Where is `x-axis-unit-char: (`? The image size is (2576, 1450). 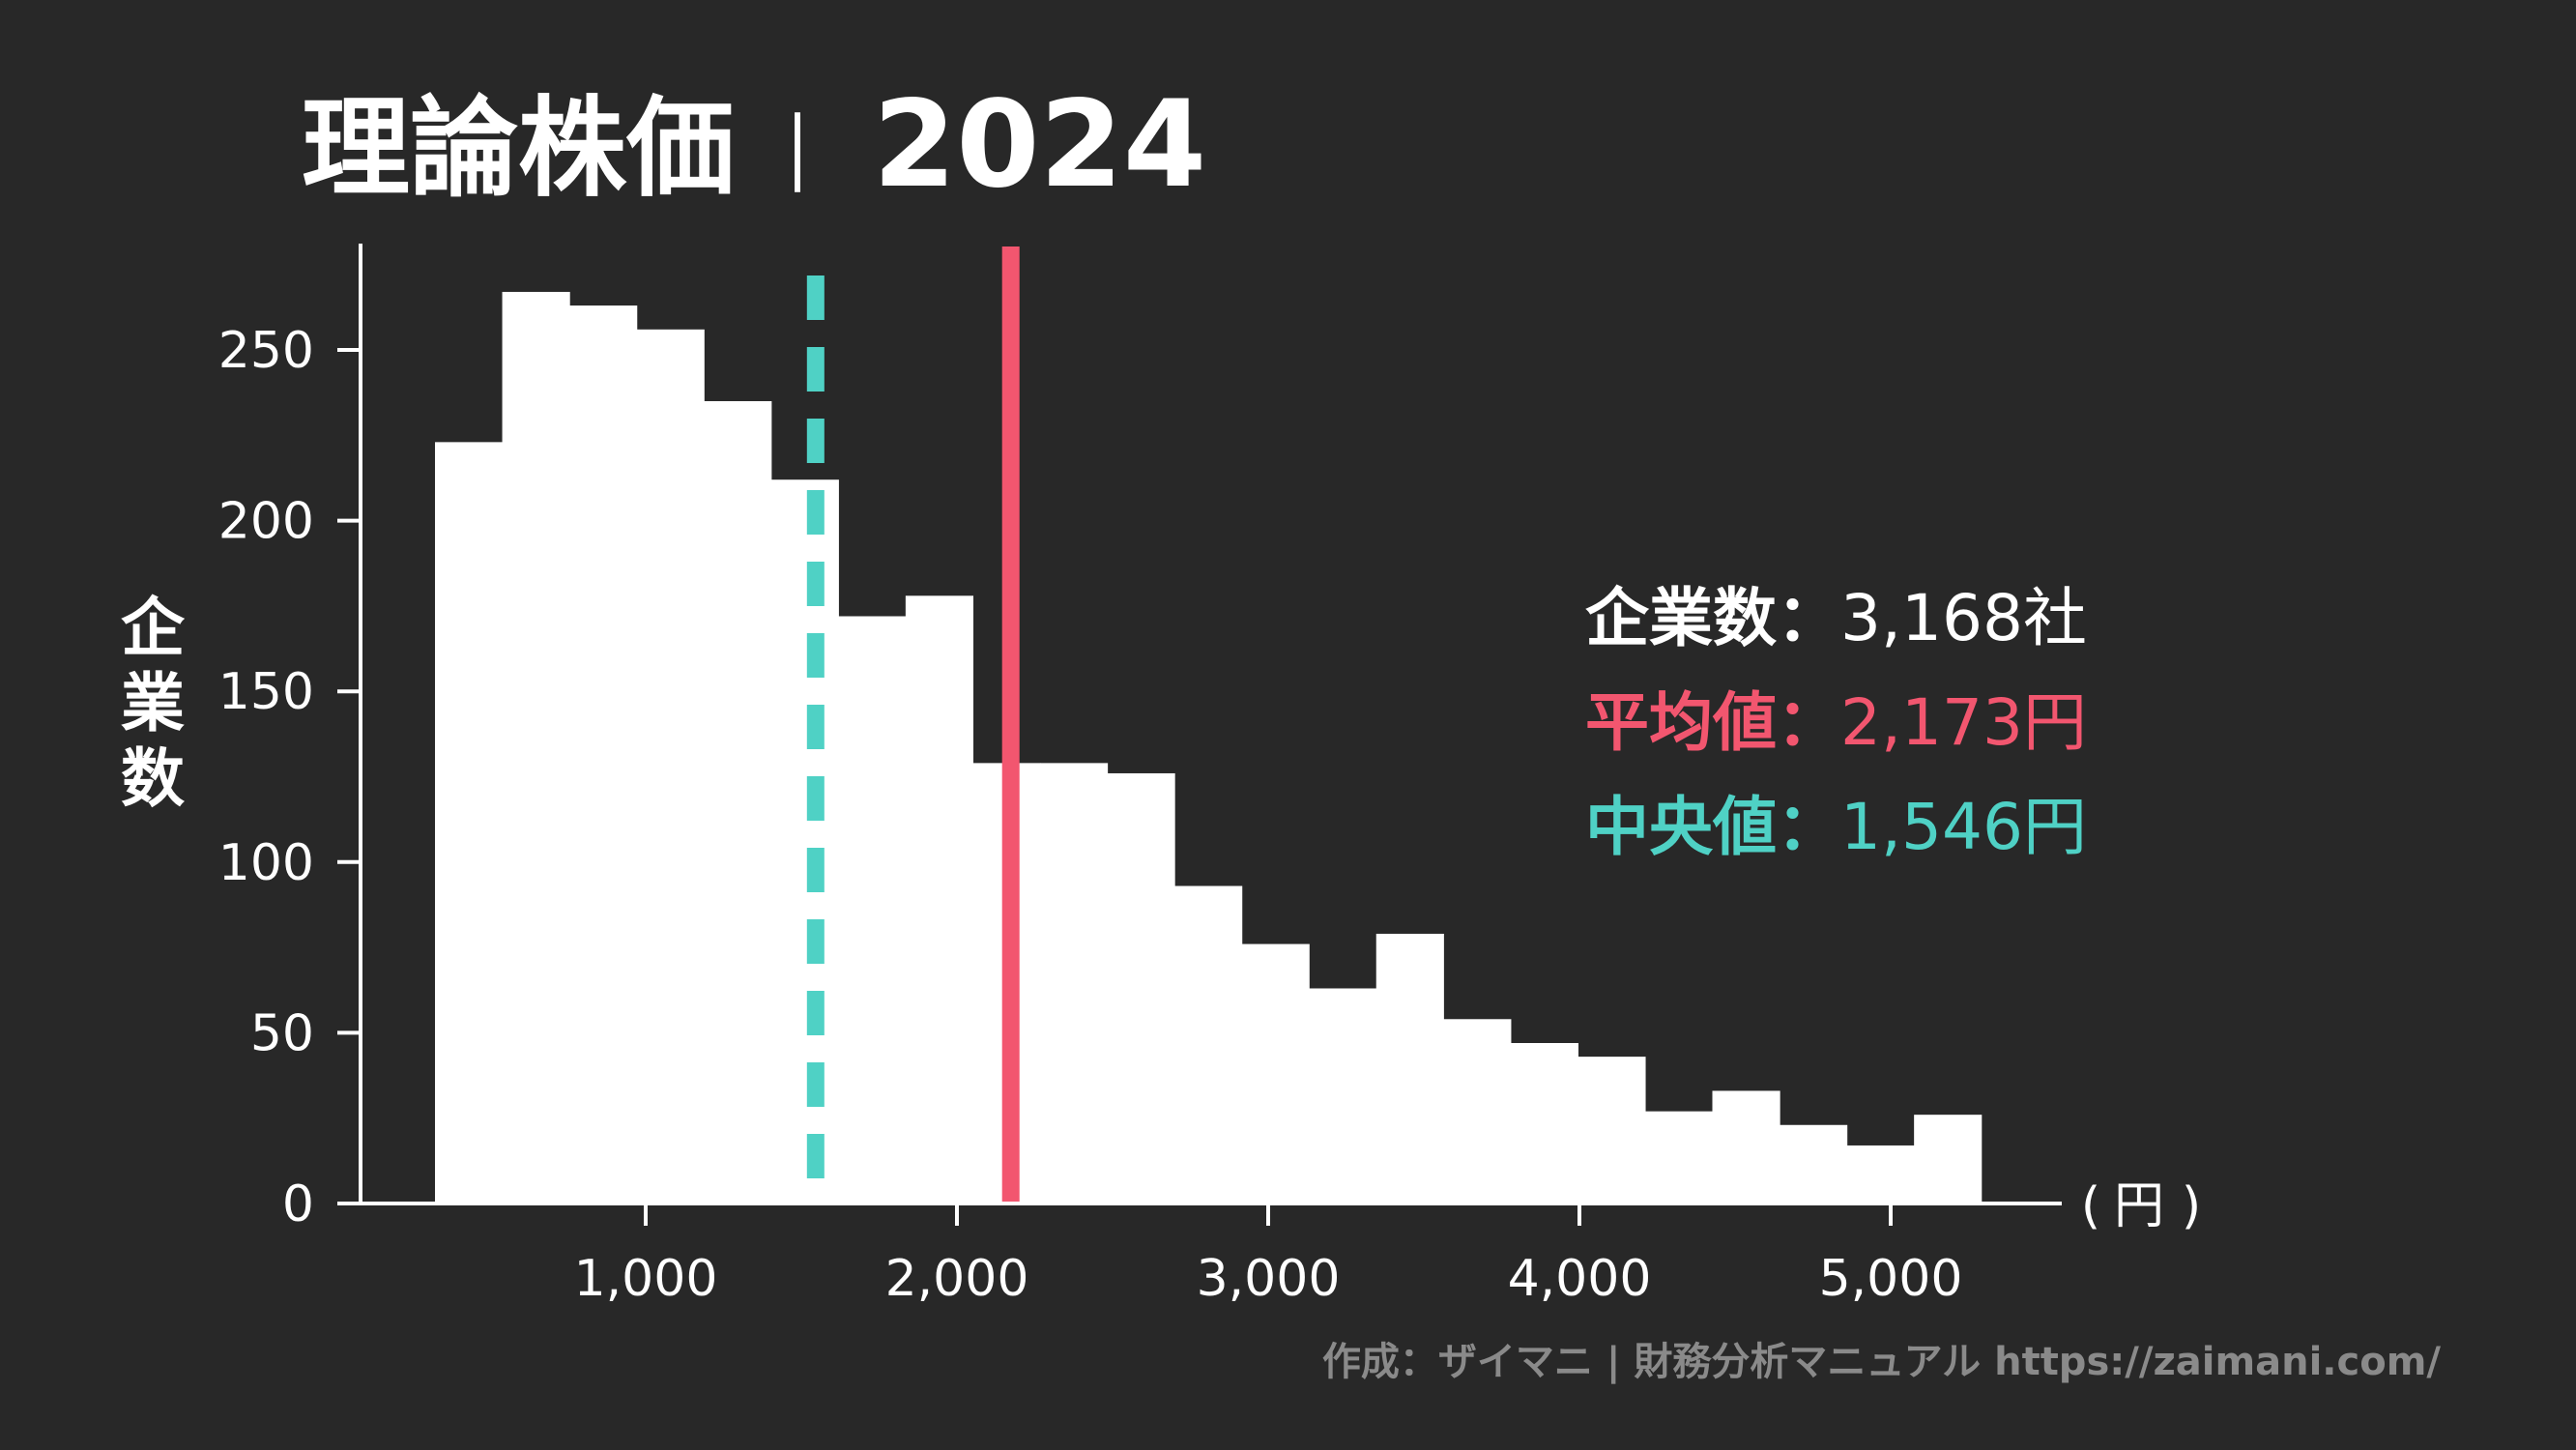 x-axis-unit-char: ( is located at coordinates (2090, 1206).